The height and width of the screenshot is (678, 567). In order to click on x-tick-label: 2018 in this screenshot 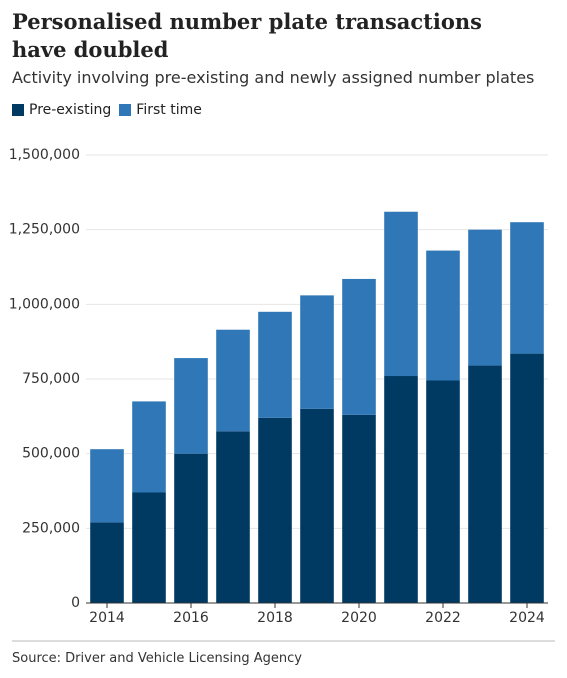, I will do `click(275, 618)`.